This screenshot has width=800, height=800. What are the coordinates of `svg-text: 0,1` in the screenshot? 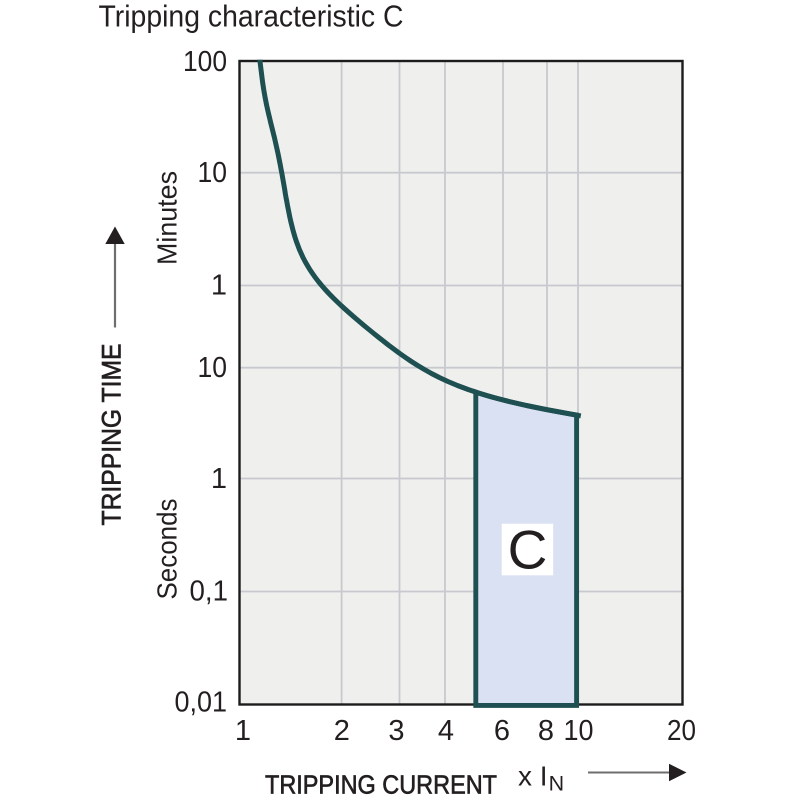 It's located at (209, 592).